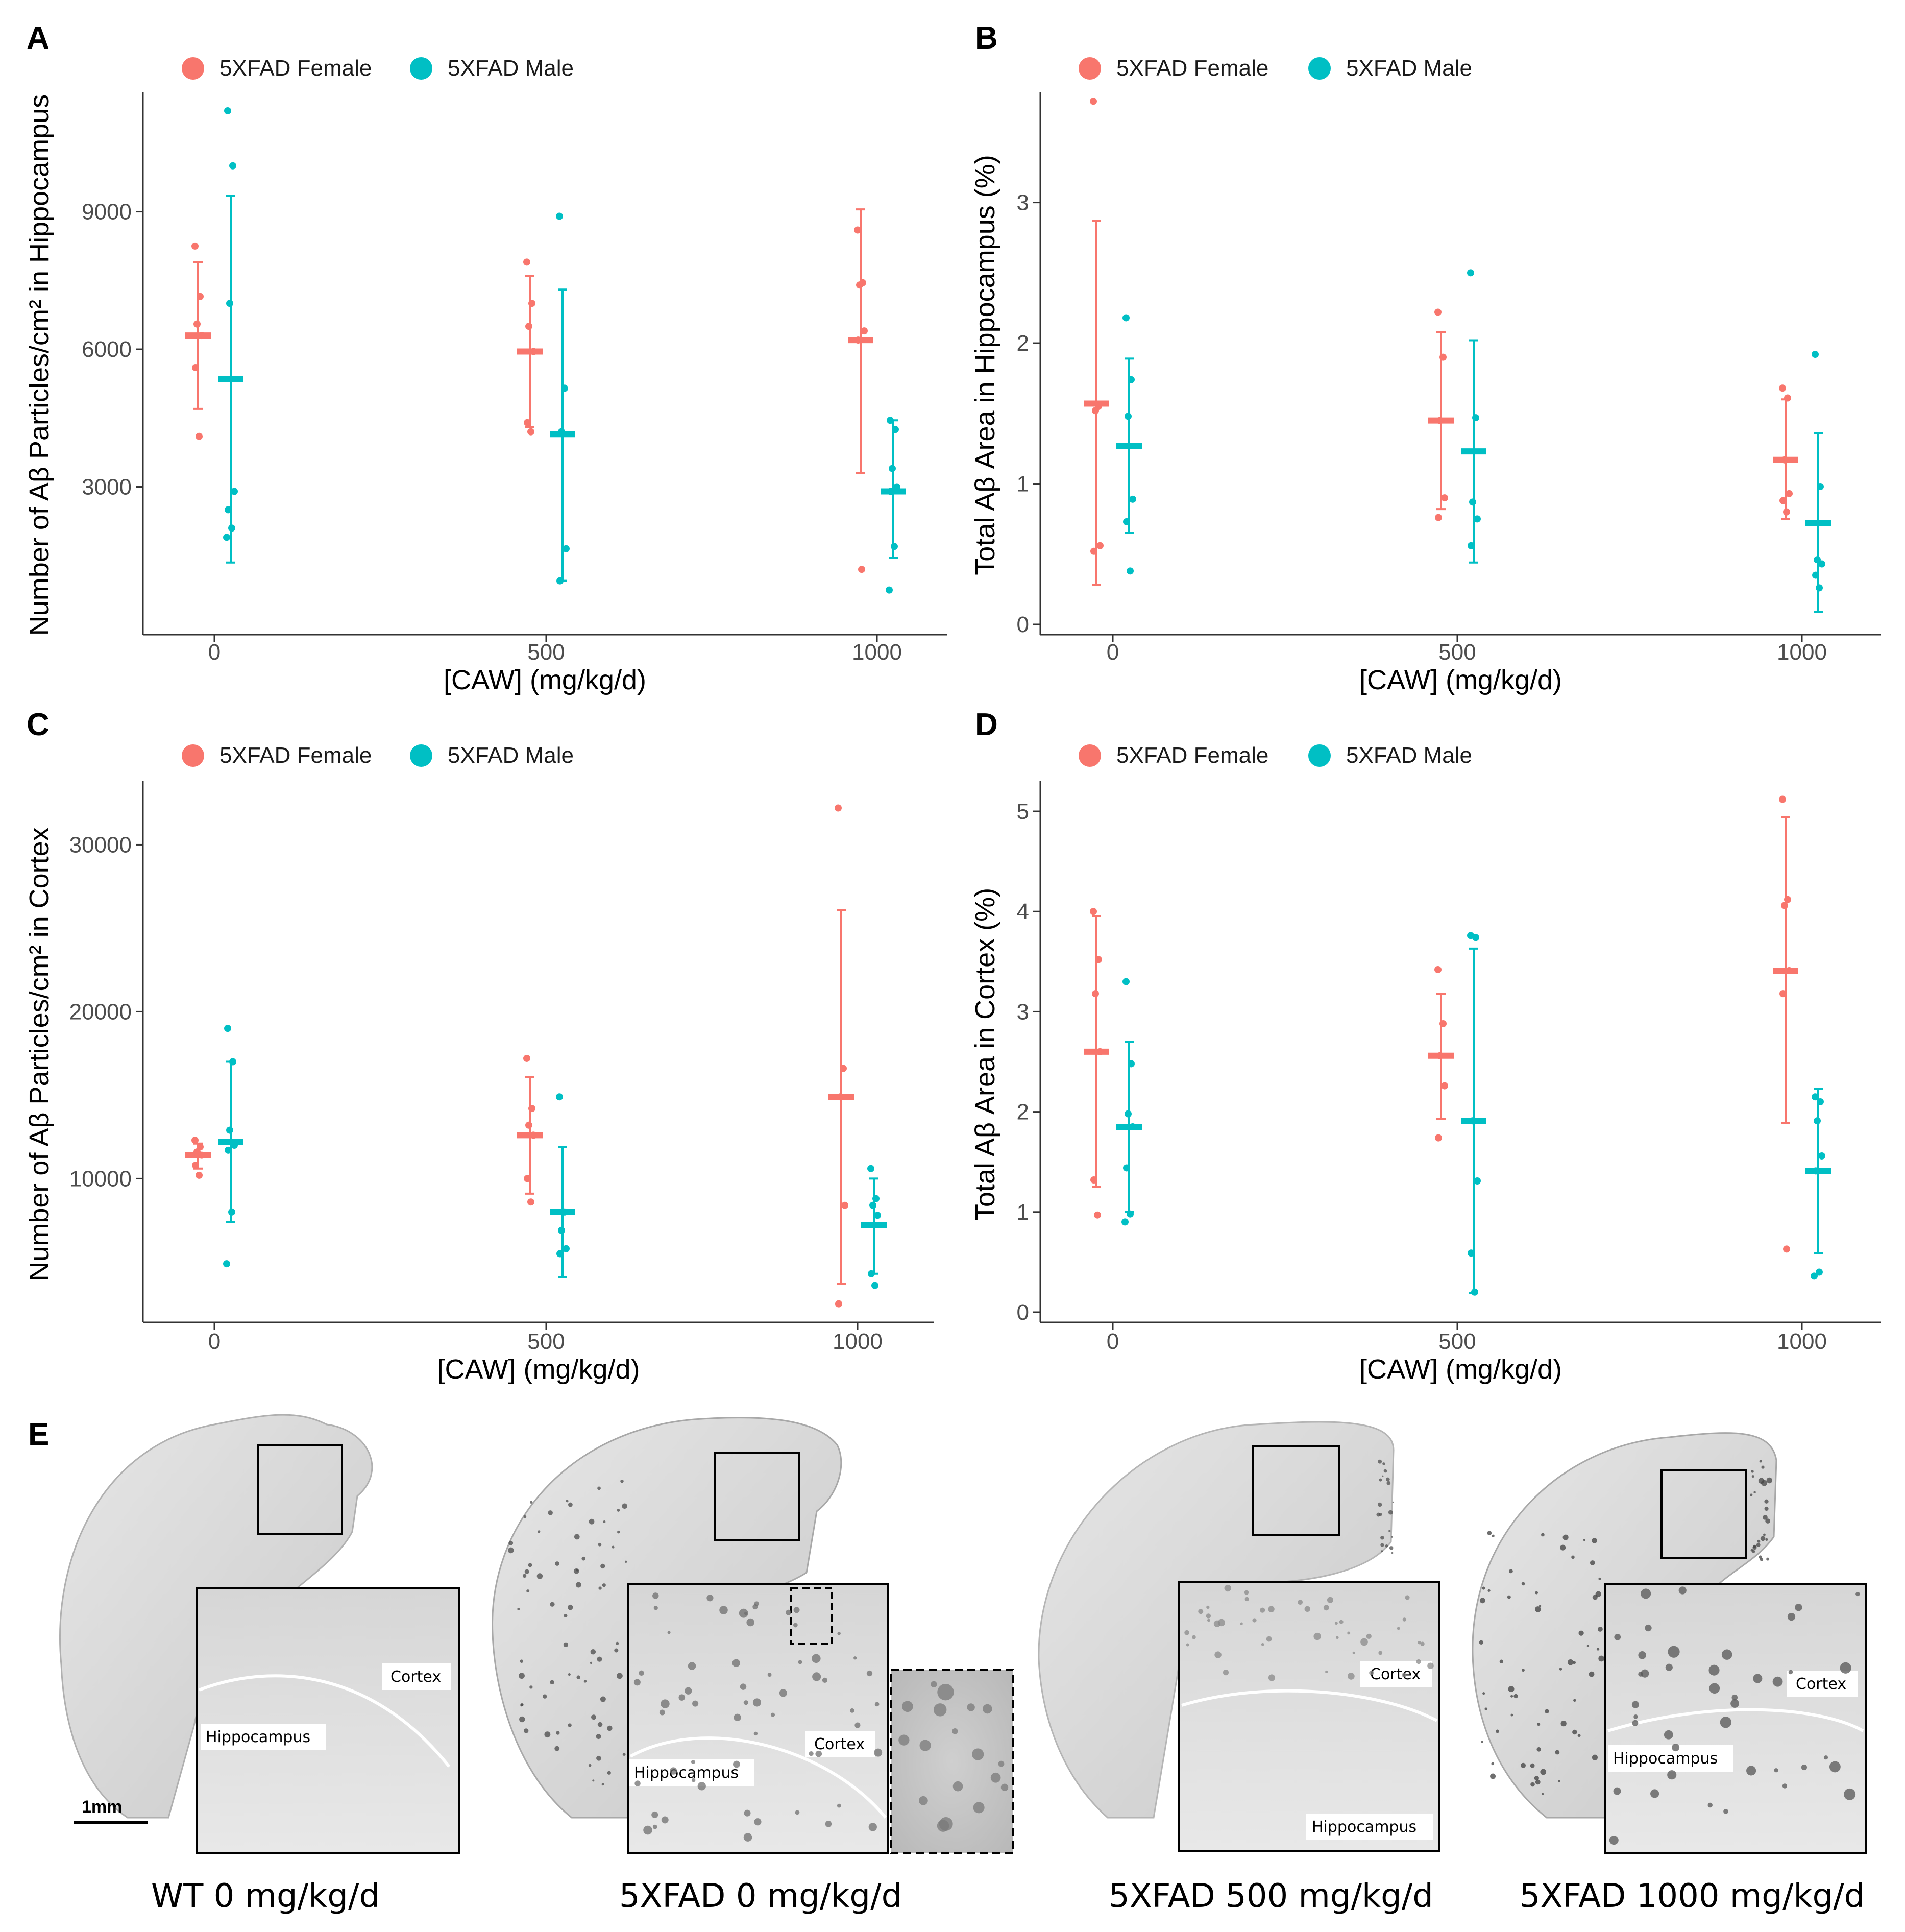 The height and width of the screenshot is (1932, 1905). I want to click on series-male, so click(1473, 441).